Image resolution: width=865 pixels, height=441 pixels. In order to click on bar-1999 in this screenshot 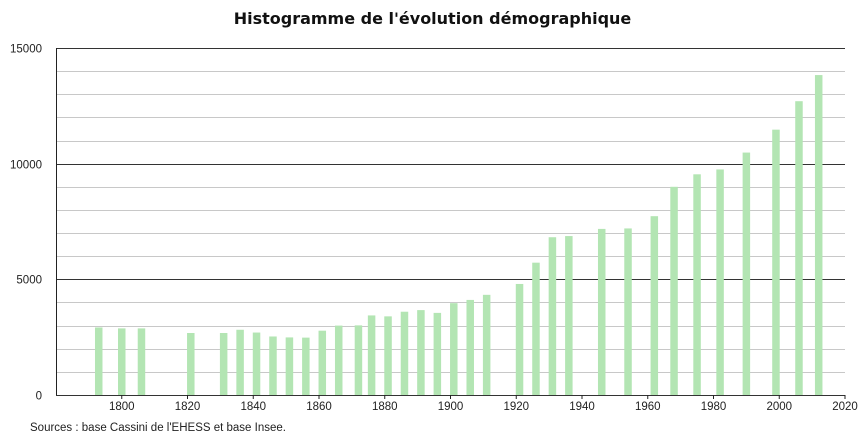, I will do `click(776, 262)`.